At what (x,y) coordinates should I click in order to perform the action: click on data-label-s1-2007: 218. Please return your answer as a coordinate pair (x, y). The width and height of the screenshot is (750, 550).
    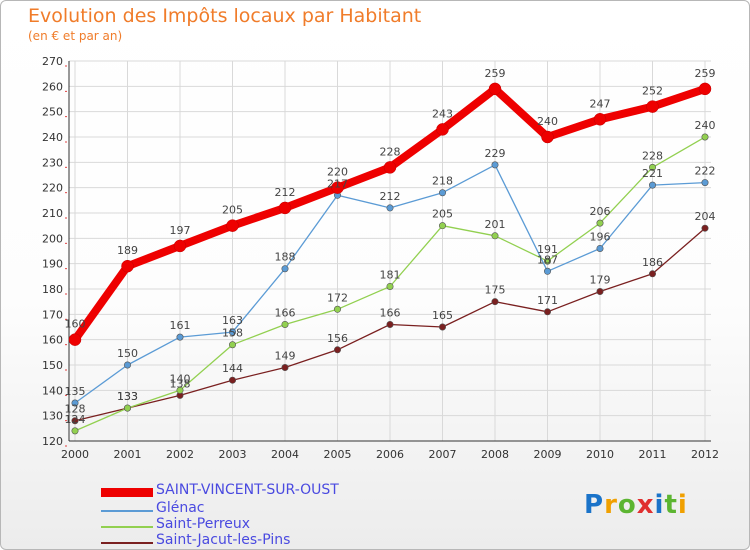
    Looking at the image, I should click on (442, 181).